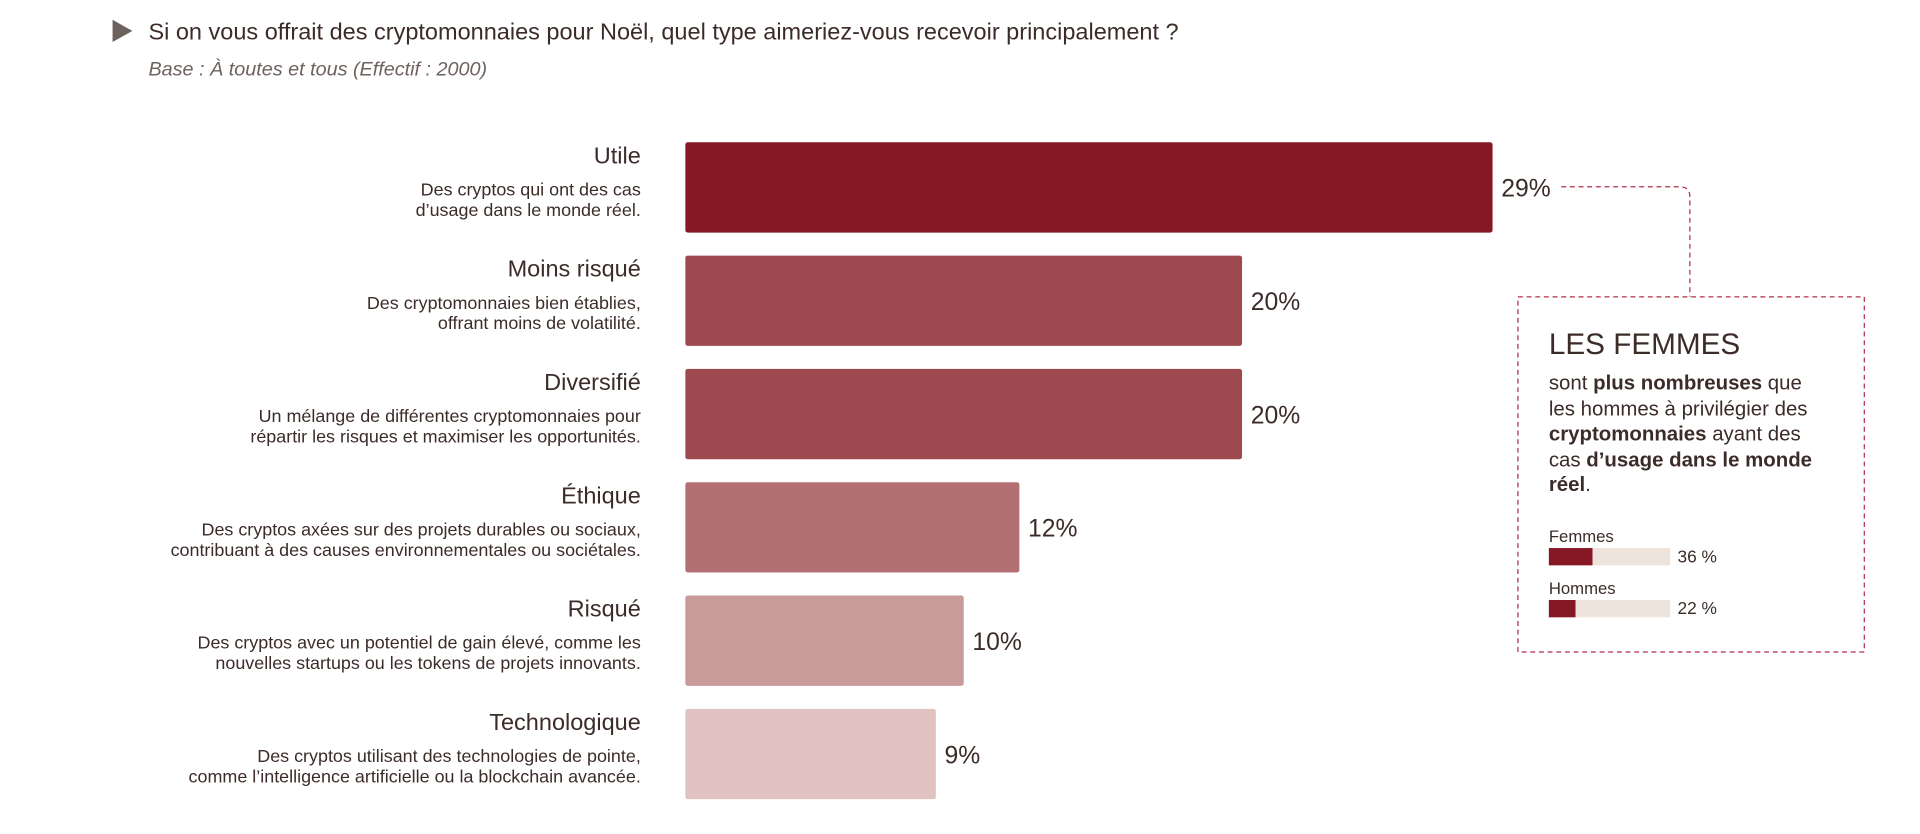 The height and width of the screenshot is (834, 1920). I want to click on callout-text-bold: d’usage dans le monde réel, so click(1683, 472).